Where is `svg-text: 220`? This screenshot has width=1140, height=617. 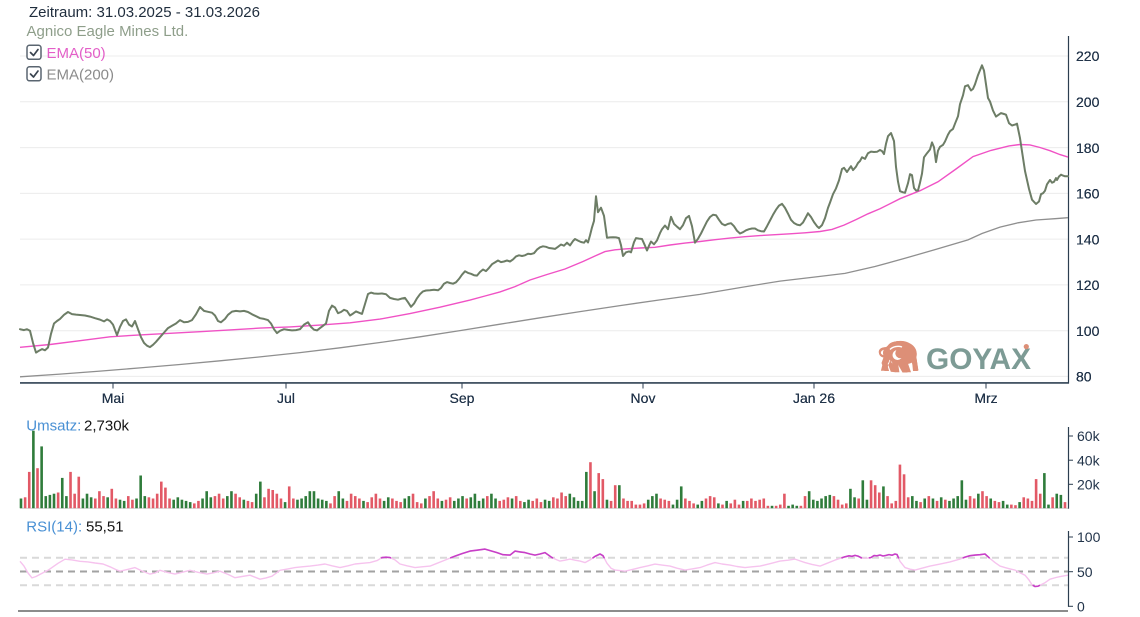 svg-text: 220 is located at coordinates (1088, 56).